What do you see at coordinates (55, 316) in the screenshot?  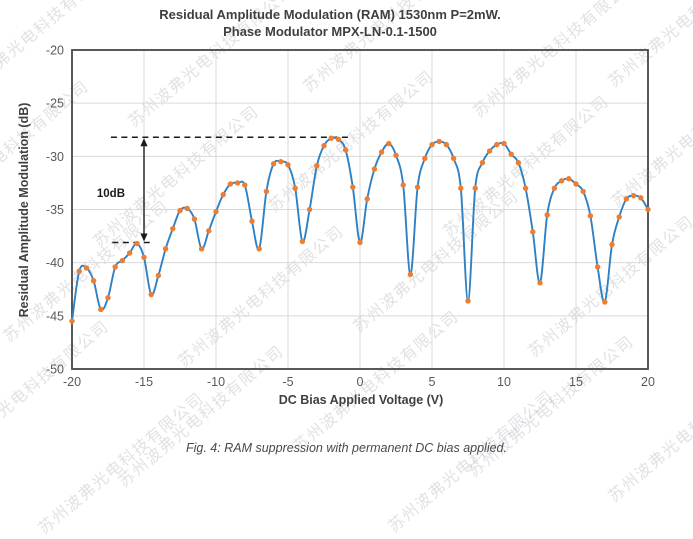 I see `y-tick-label: -45` at bounding box center [55, 316].